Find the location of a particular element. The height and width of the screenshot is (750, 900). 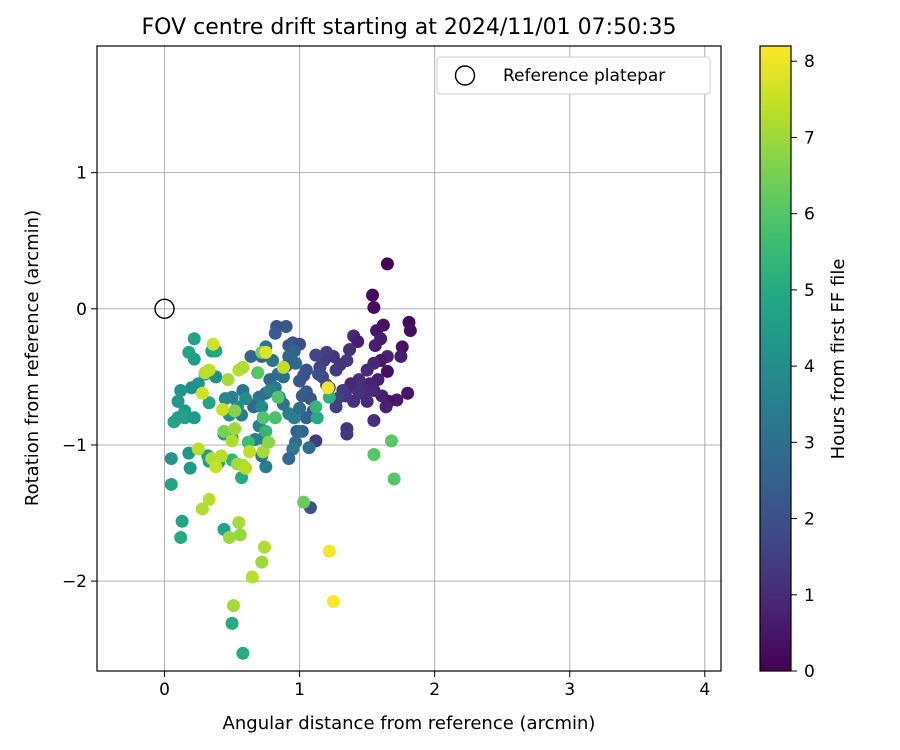

y-axis-label: Rotation from reference (arcmin) is located at coordinates (32, 358).